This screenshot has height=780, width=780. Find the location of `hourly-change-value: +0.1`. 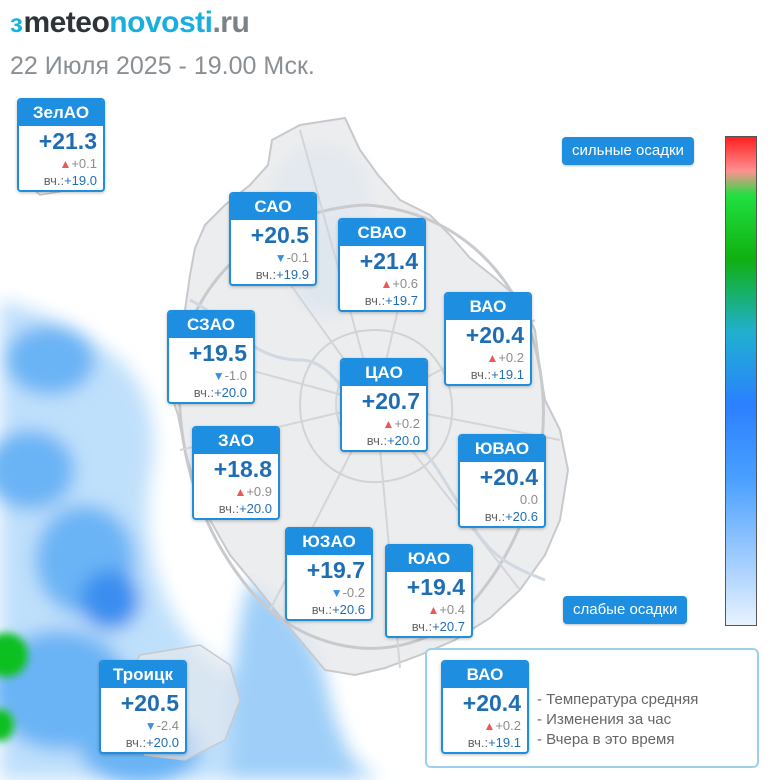

hourly-change-value: +0.1 is located at coordinates (84, 163).